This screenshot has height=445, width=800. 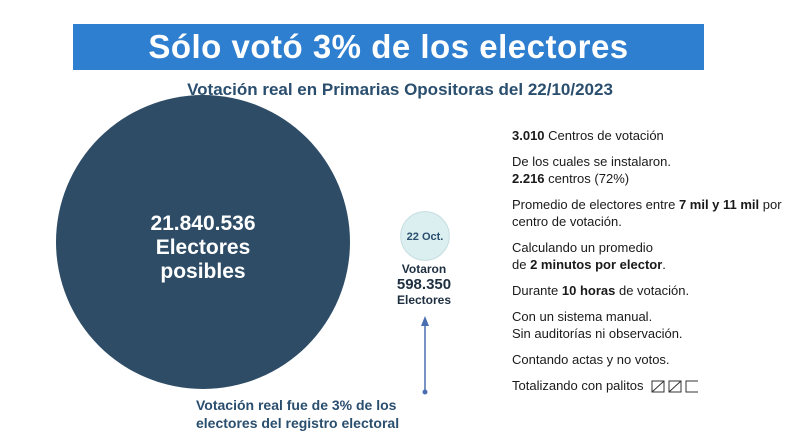 What do you see at coordinates (425, 392) in the screenshot?
I see `pointer-arrow-dot` at bounding box center [425, 392].